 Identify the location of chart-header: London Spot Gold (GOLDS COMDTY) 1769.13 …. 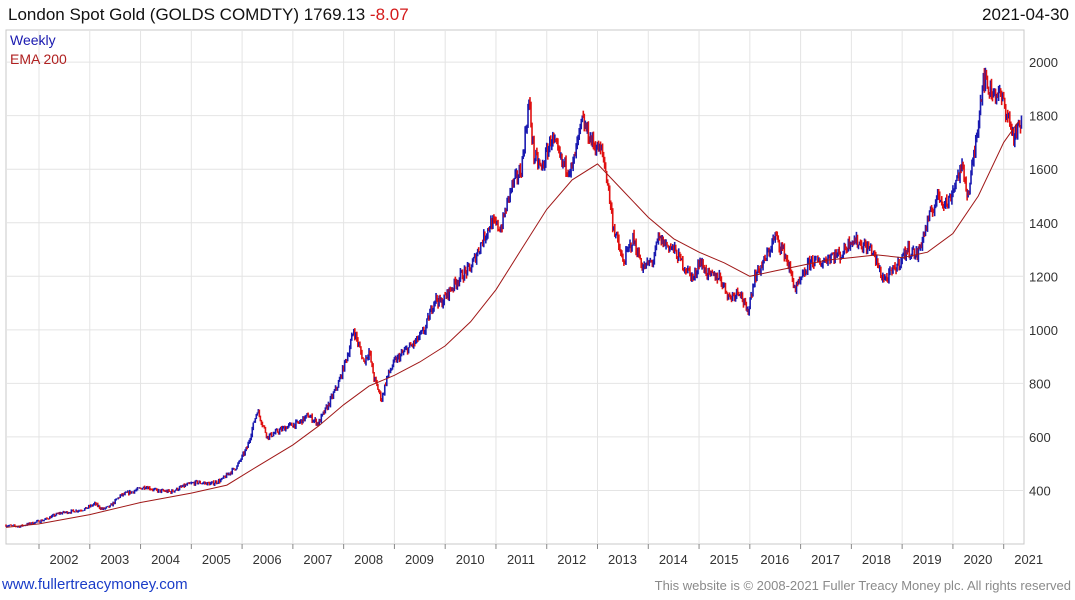
(537, 15).